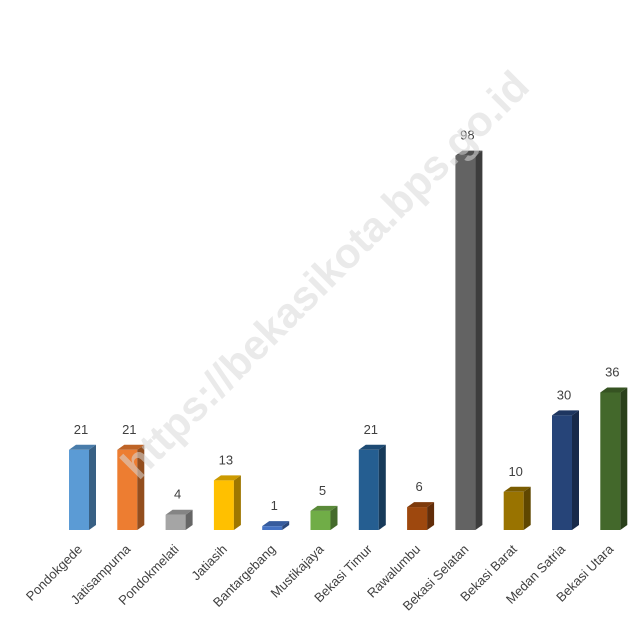 The height and width of the screenshot is (633, 628). I want to click on bar-side-pondokmelati, so click(189, 519).